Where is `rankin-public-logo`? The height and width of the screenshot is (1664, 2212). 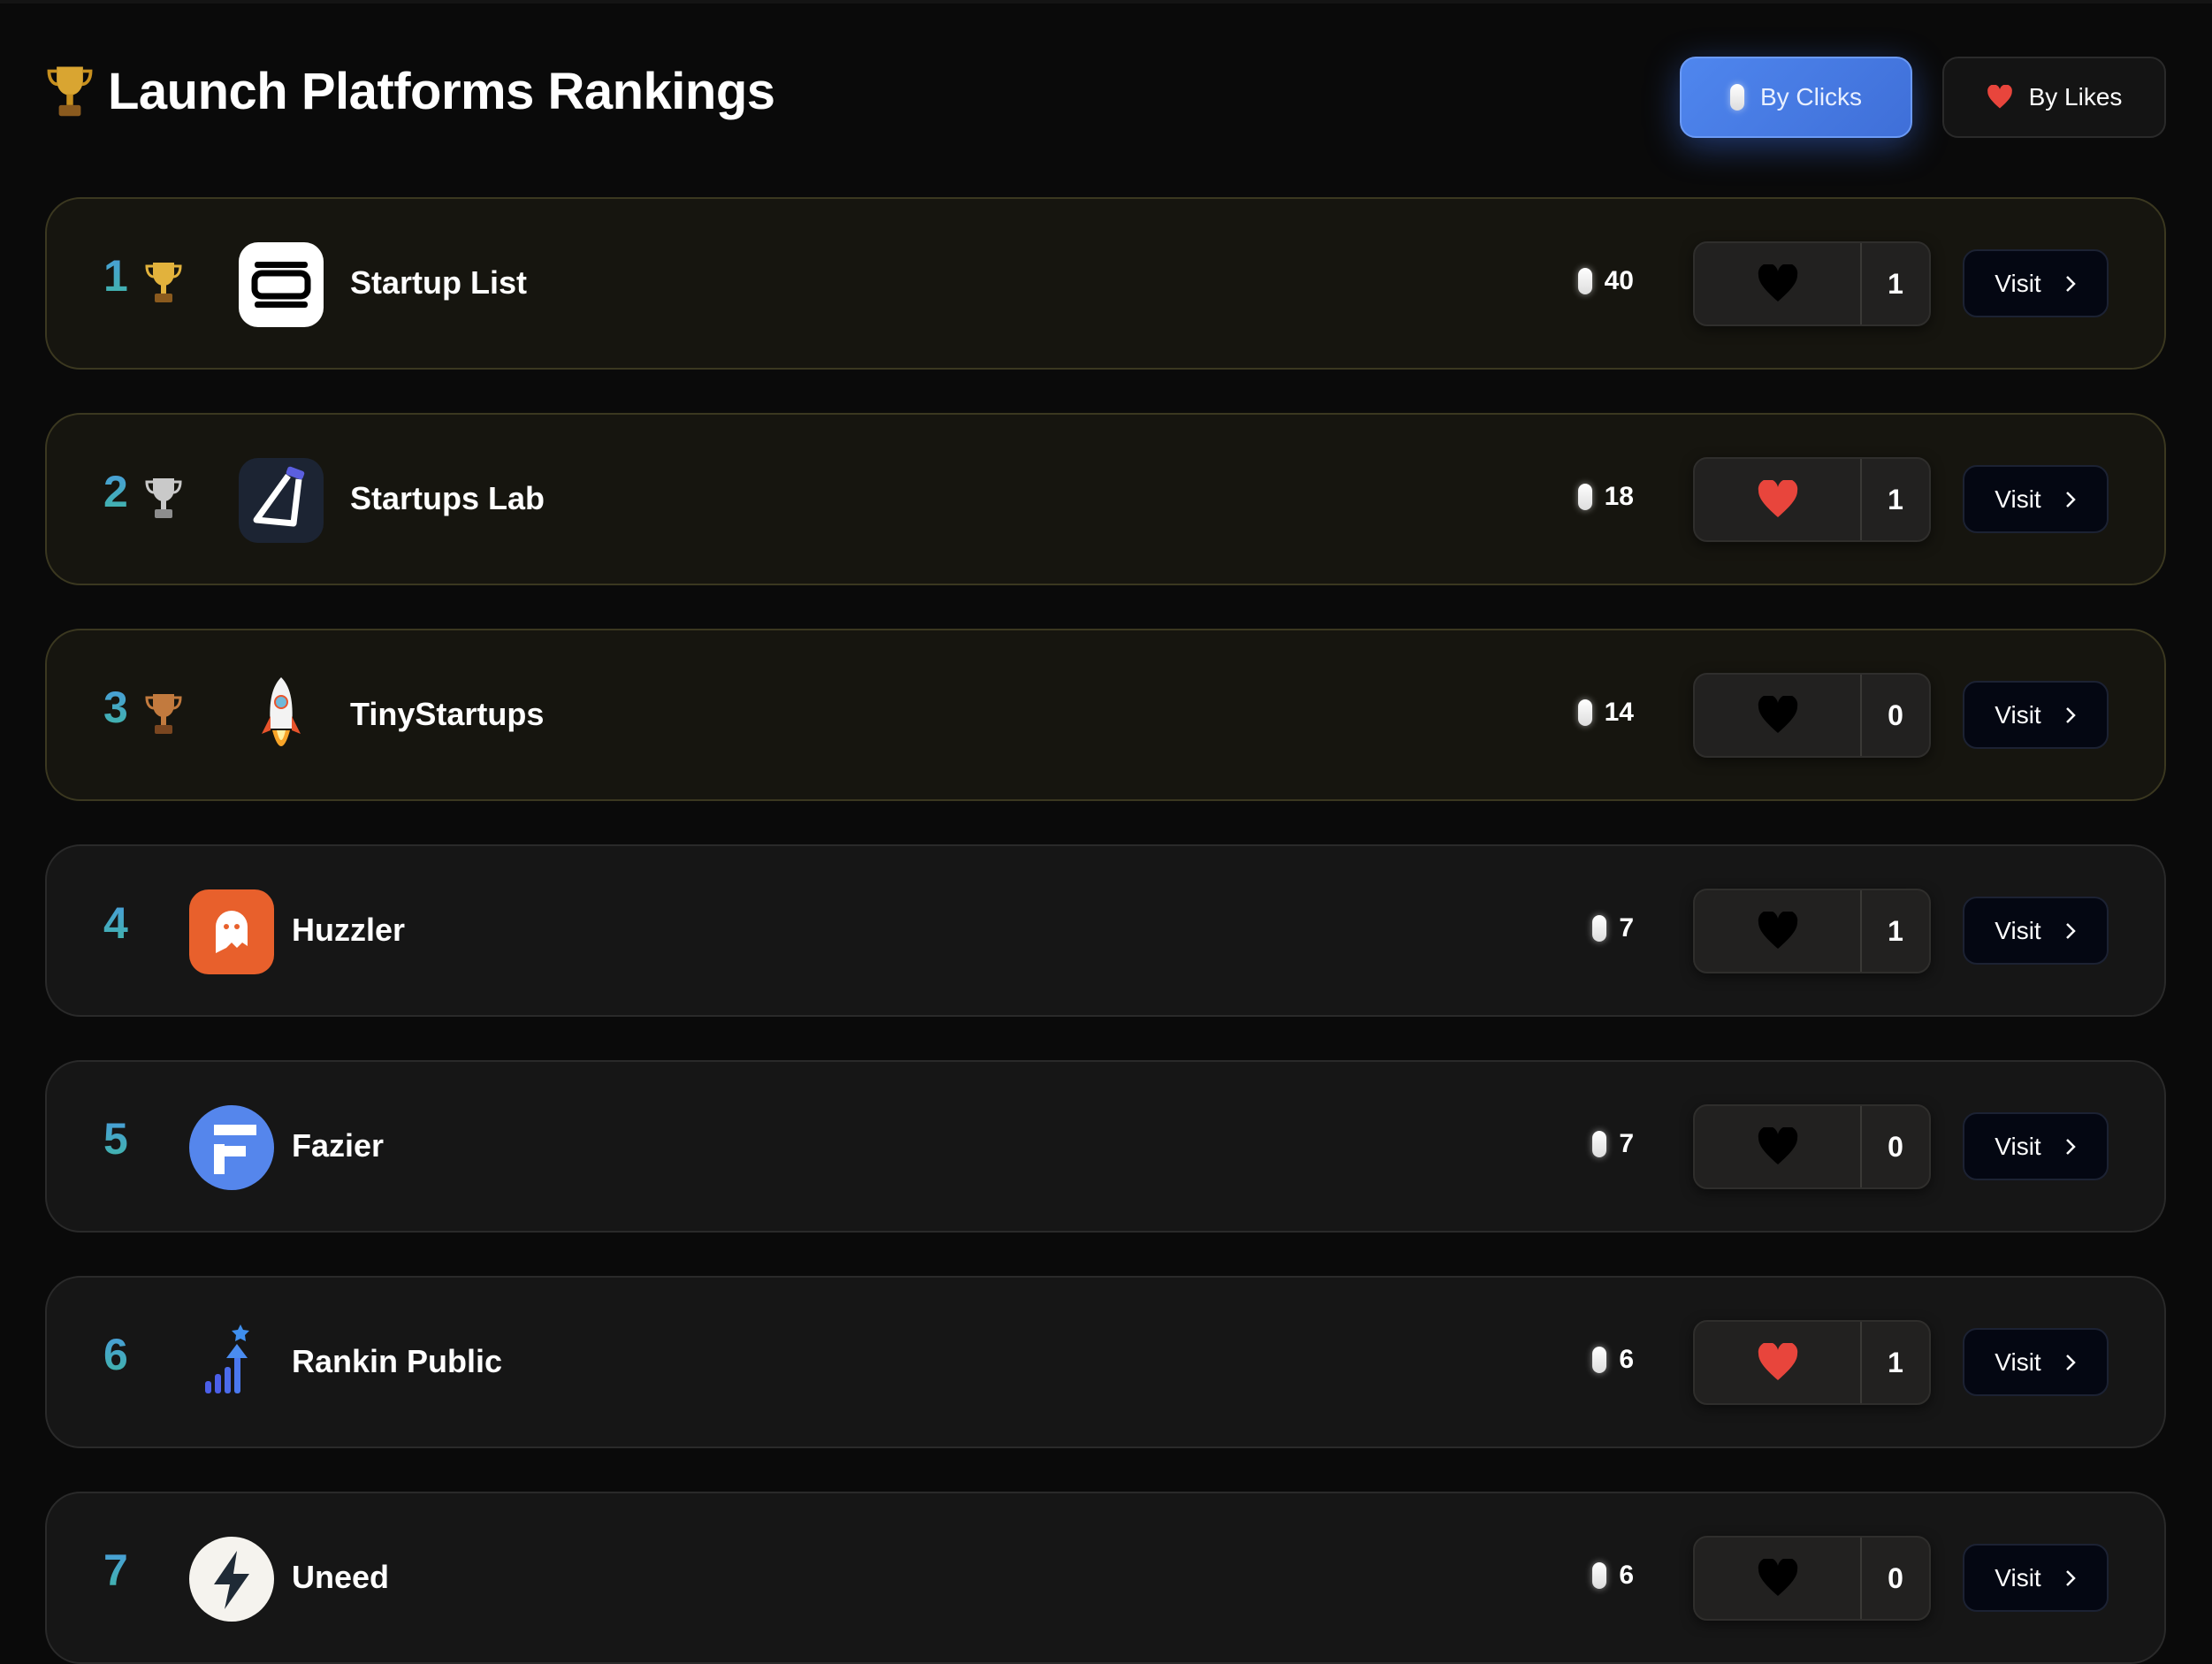 rankin-public-logo is located at coordinates (227, 1358).